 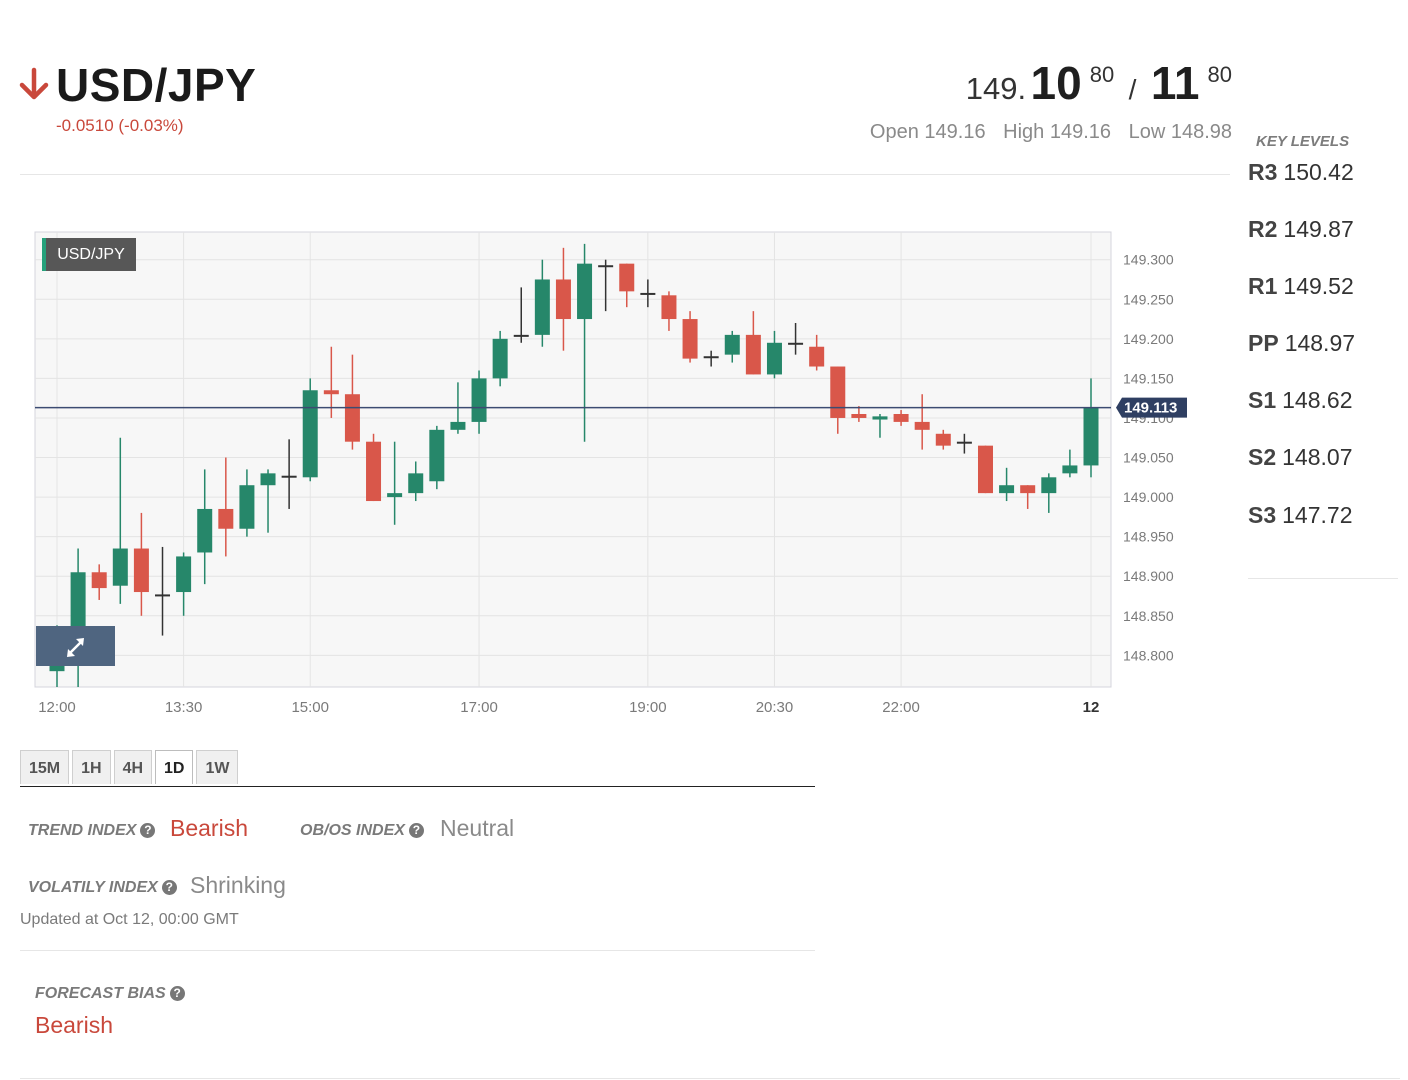 I want to click on forecast-bias-label: FORECAST BIAS?, so click(x=110, y=994).